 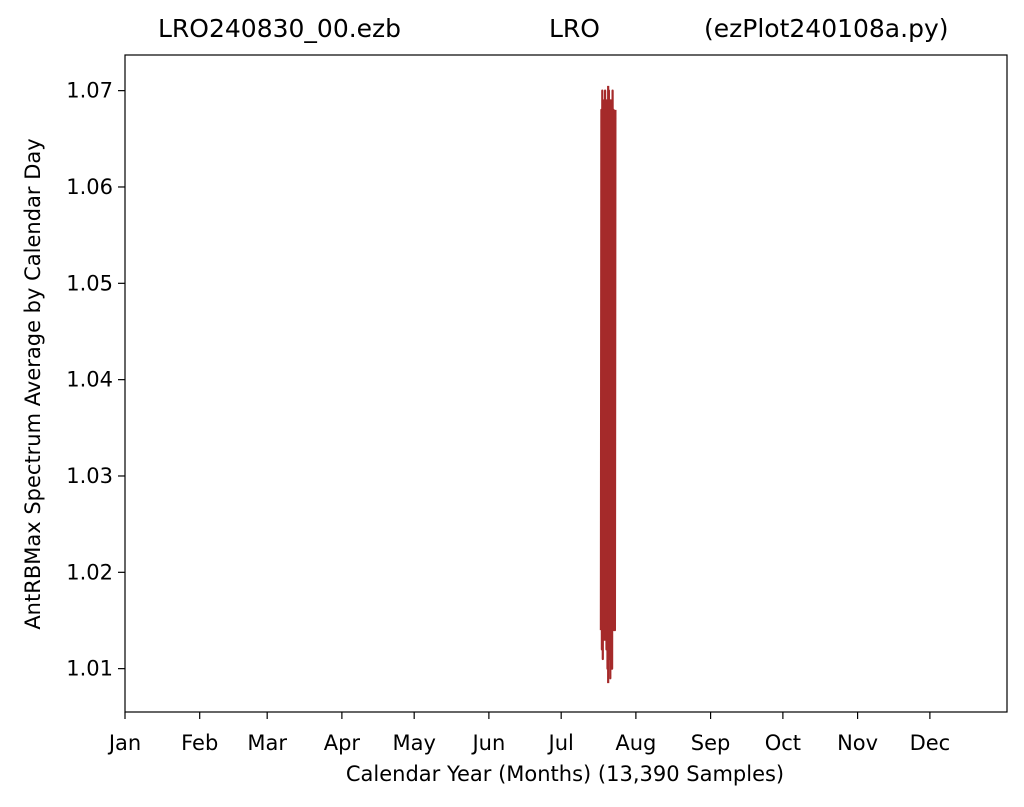 What do you see at coordinates (280, 28) in the screenshot?
I see `chart-title-left: LRO240830_00.ezb` at bounding box center [280, 28].